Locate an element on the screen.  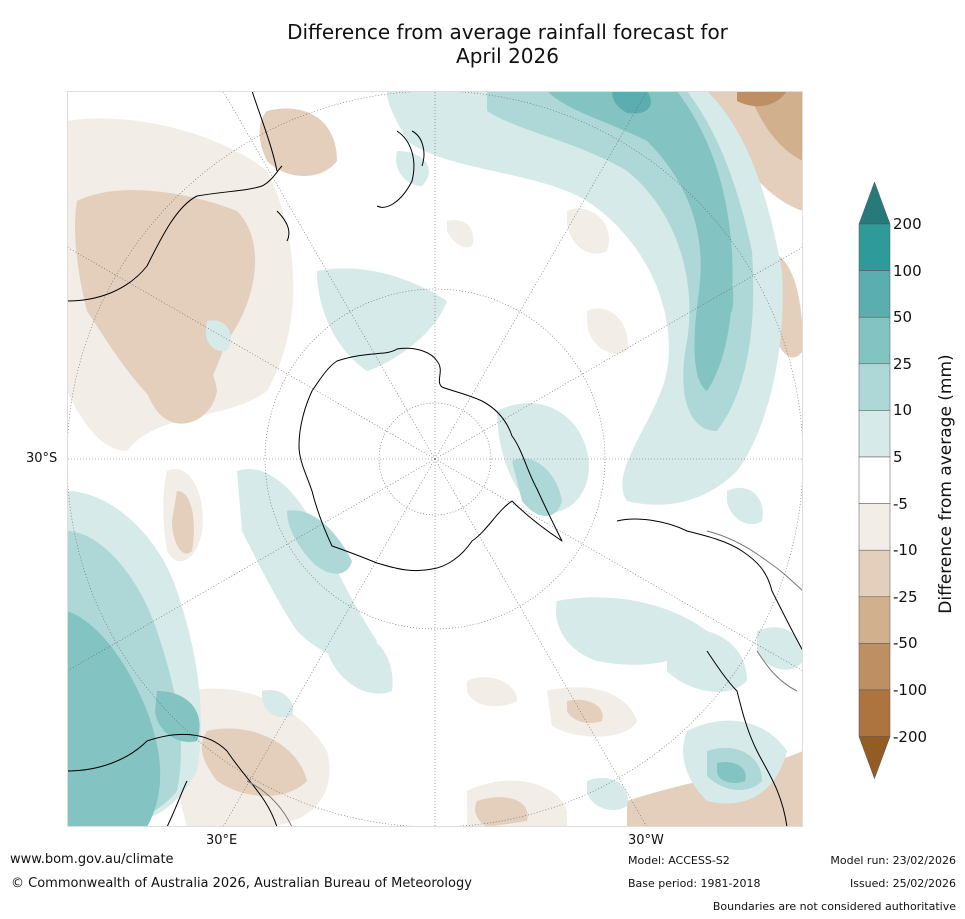
colorbar-tick-label: -200 is located at coordinates (910, 736).